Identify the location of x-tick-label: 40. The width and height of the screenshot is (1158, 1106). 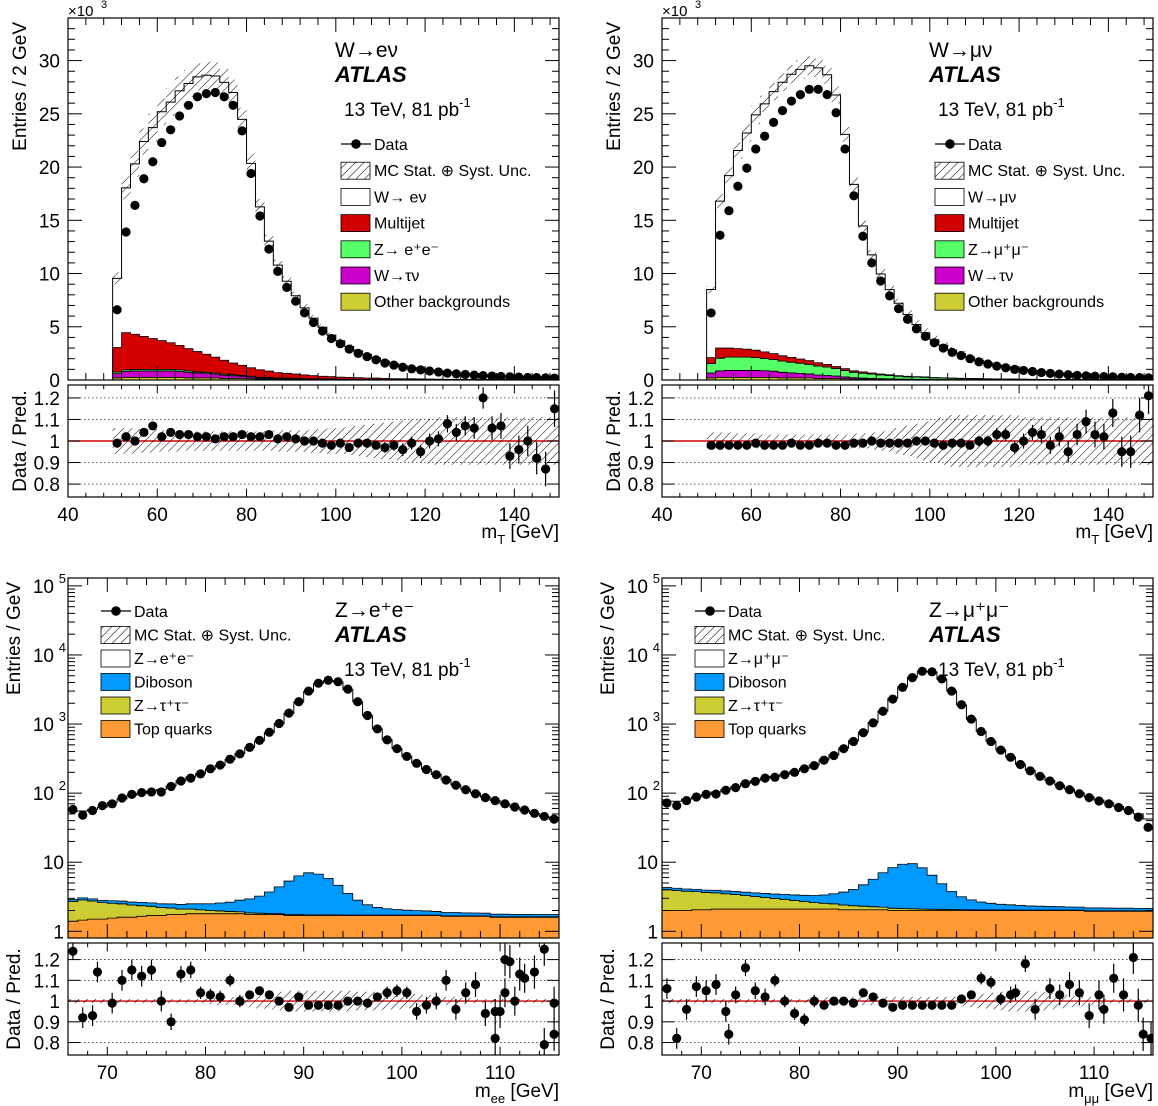
(67, 515).